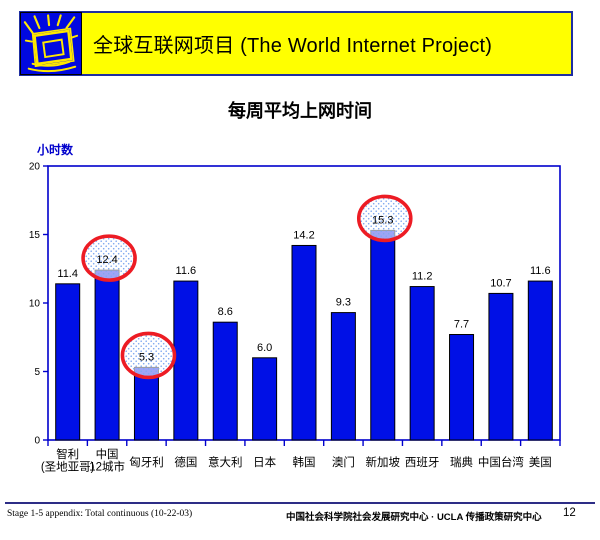  I want to click on bar-value-label-2: 5.3, so click(146, 357).